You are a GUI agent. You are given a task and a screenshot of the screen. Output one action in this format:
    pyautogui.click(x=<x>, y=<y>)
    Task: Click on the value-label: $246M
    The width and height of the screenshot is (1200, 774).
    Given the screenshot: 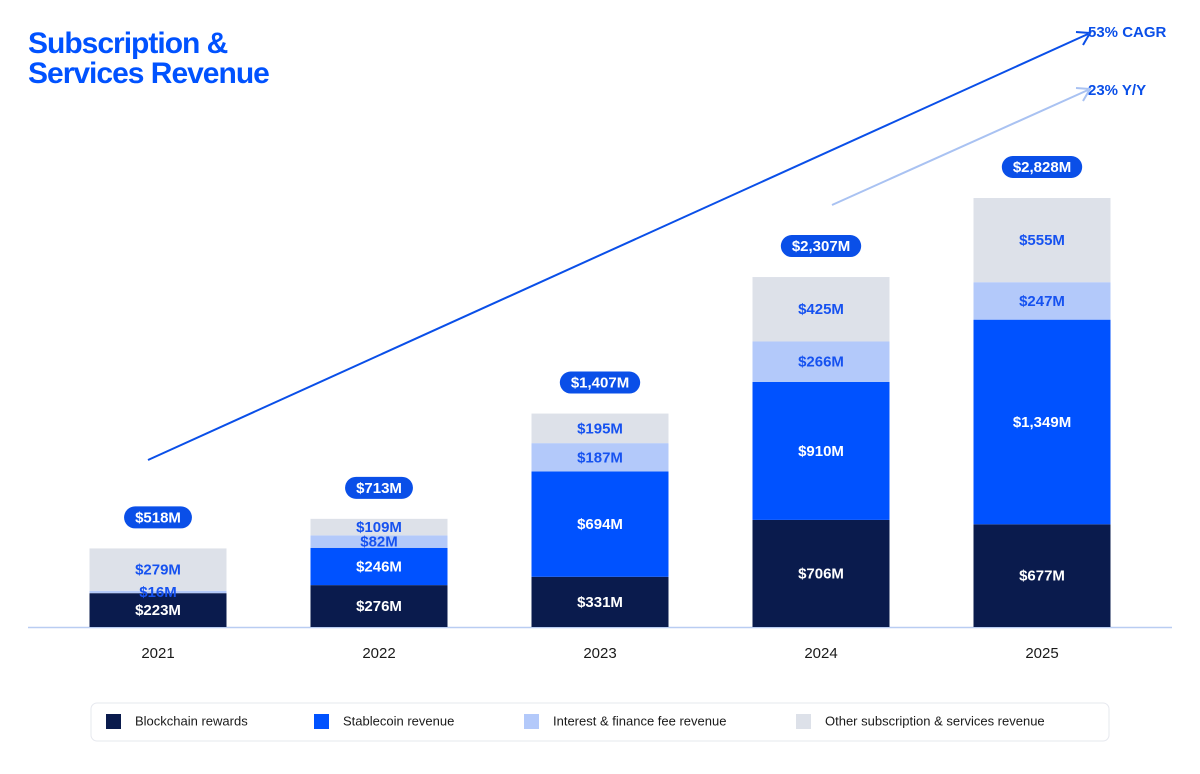 What is the action you would take?
    pyautogui.click(x=379, y=566)
    